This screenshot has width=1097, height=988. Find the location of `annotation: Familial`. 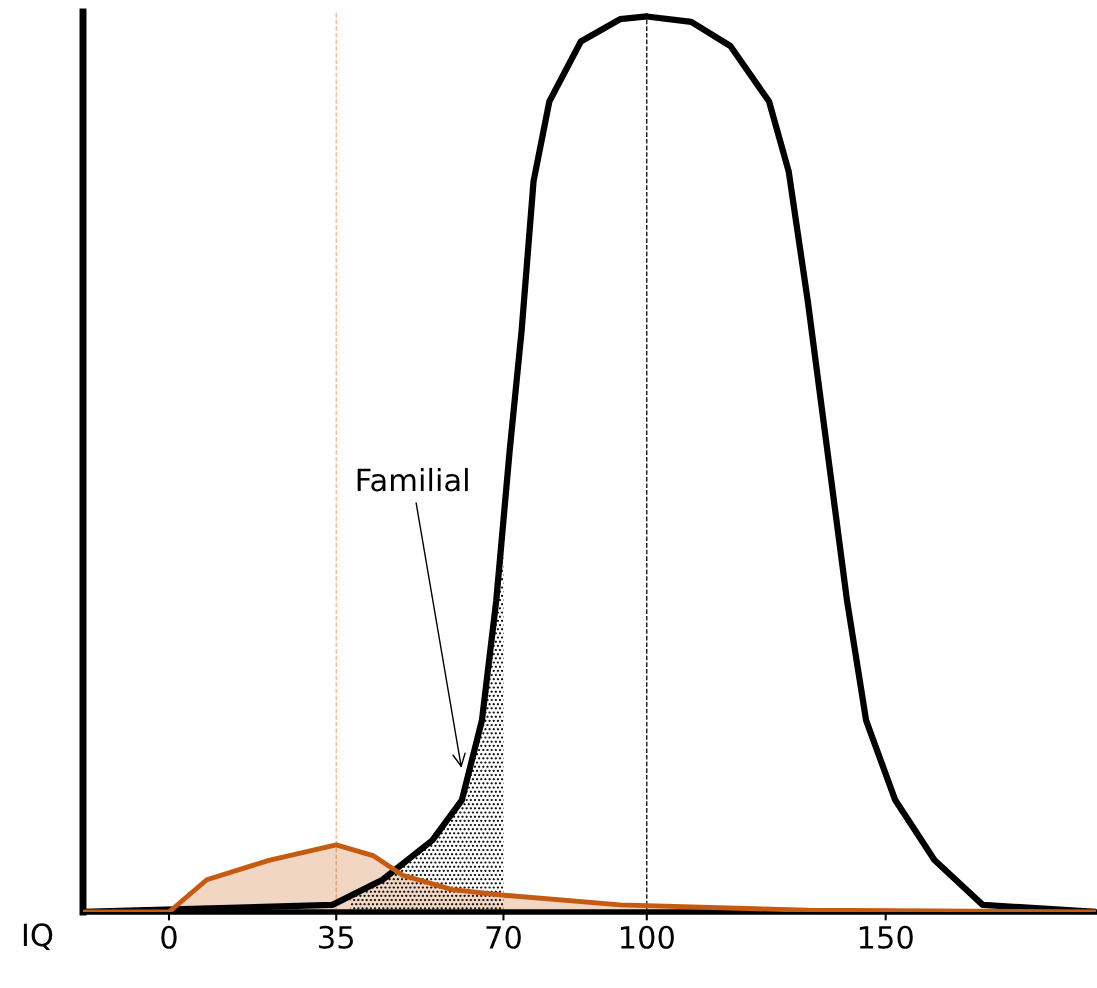

annotation: Familial is located at coordinates (412, 479).